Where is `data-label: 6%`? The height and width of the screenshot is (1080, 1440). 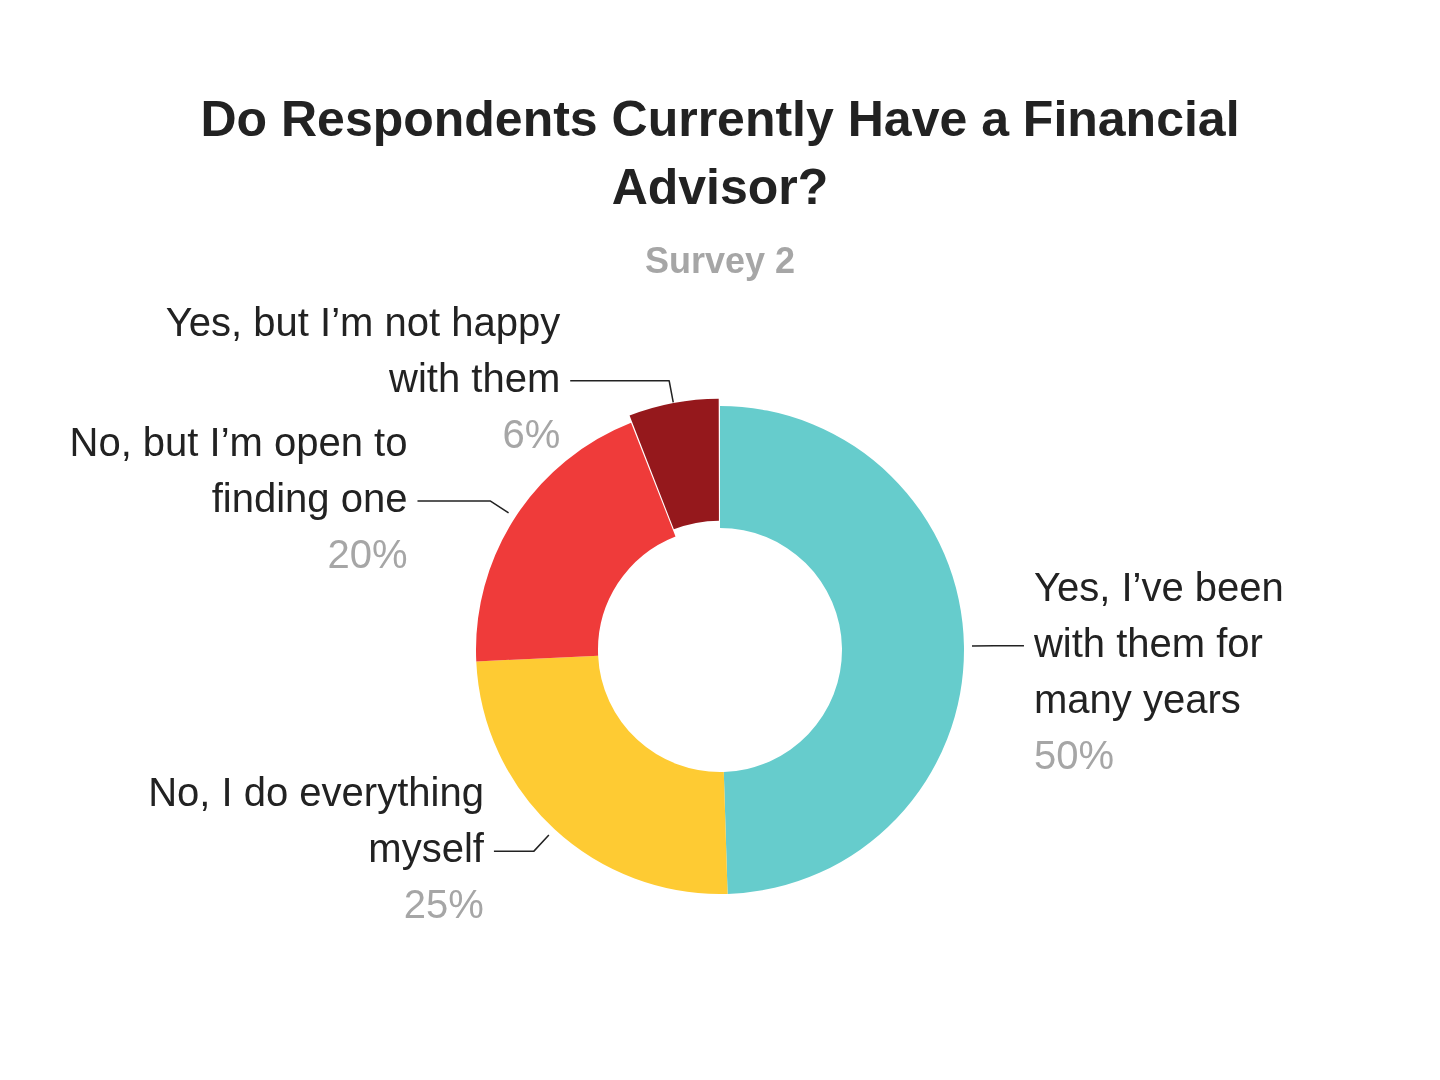 data-label: 6% is located at coordinates (531, 433).